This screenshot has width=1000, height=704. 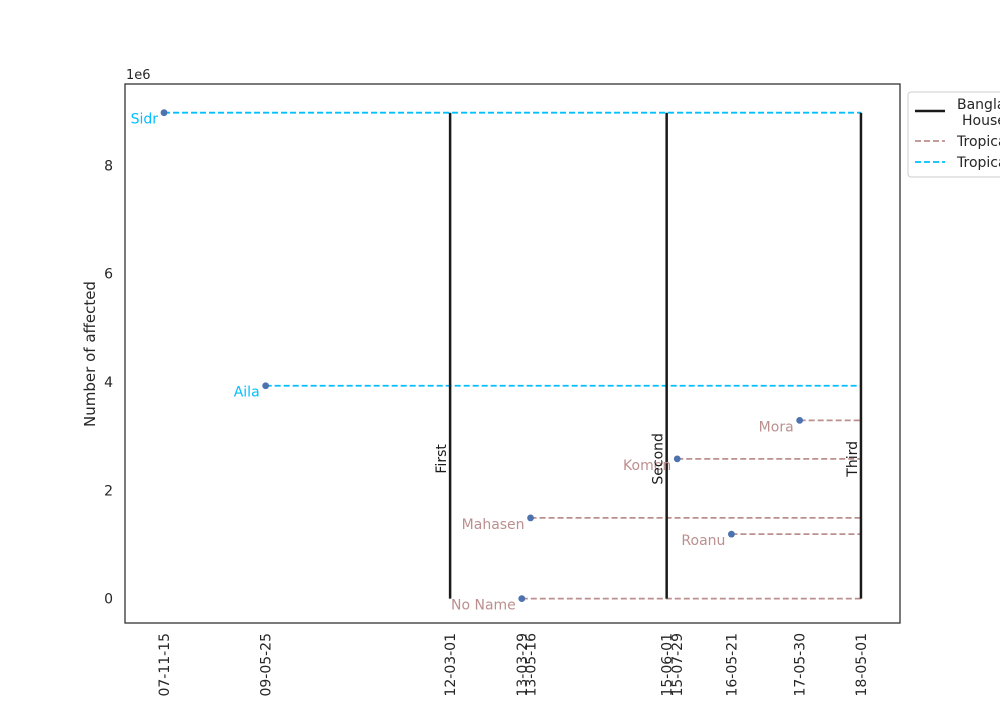 I want to click on event-label-1: Second, so click(x=659, y=459).